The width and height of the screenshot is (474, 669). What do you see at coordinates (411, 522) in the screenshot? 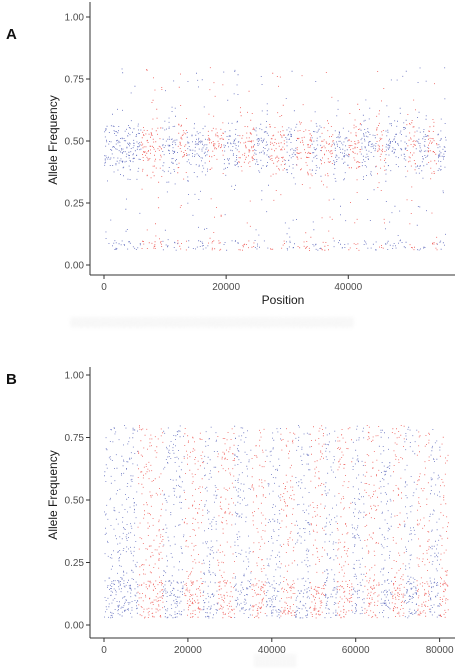
I see `chart-b-block-19-points` at bounding box center [411, 522].